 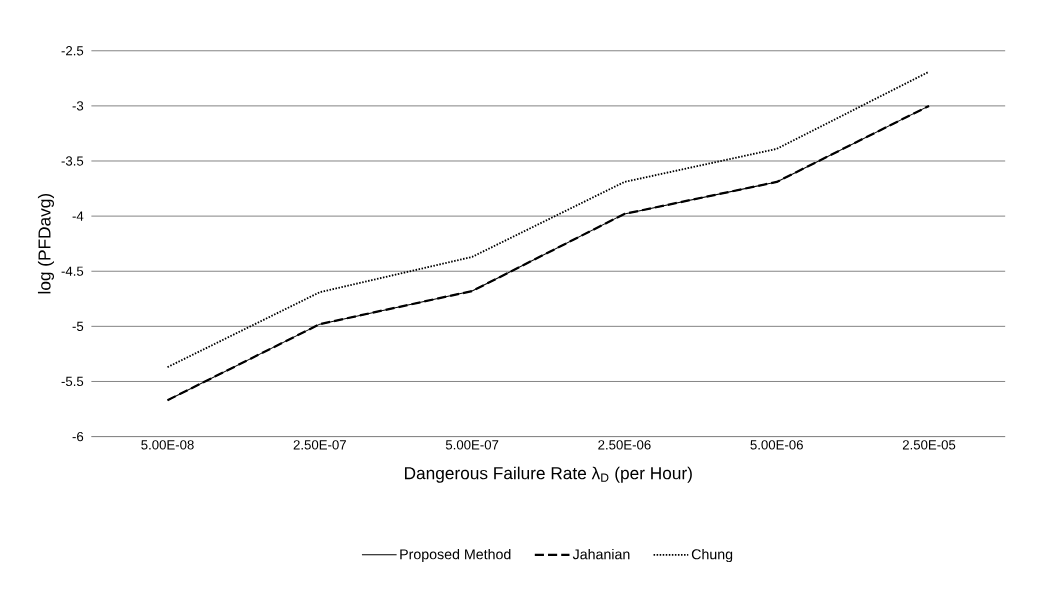 I want to click on x-tick-label: 5.00E-06, so click(x=776, y=445).